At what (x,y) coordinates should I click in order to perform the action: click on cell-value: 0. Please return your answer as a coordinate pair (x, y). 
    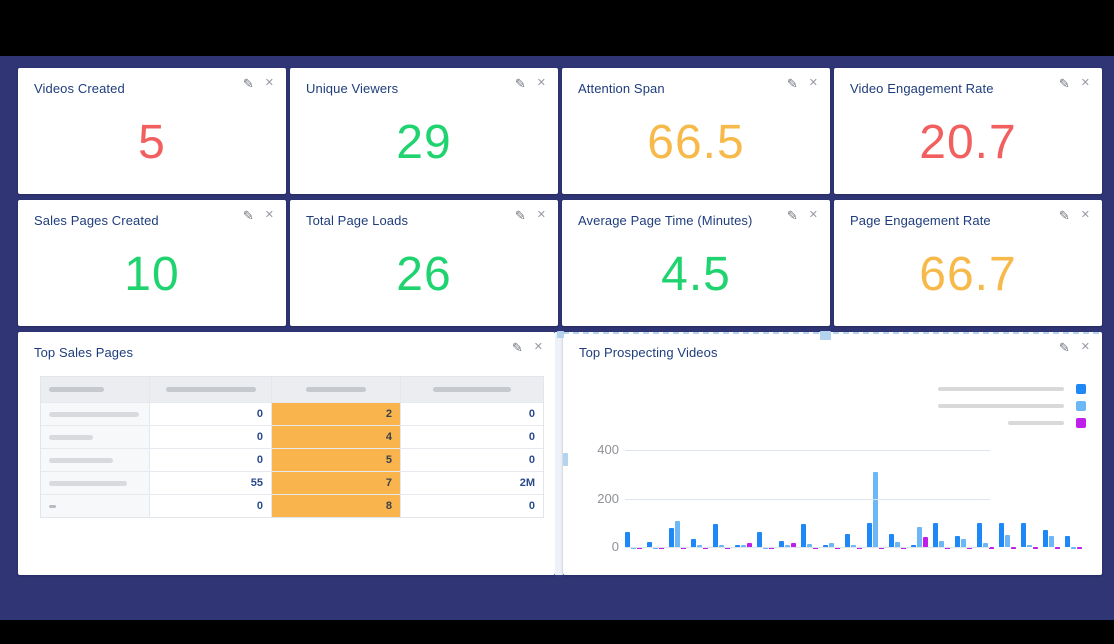
    Looking at the image, I should click on (531, 506).